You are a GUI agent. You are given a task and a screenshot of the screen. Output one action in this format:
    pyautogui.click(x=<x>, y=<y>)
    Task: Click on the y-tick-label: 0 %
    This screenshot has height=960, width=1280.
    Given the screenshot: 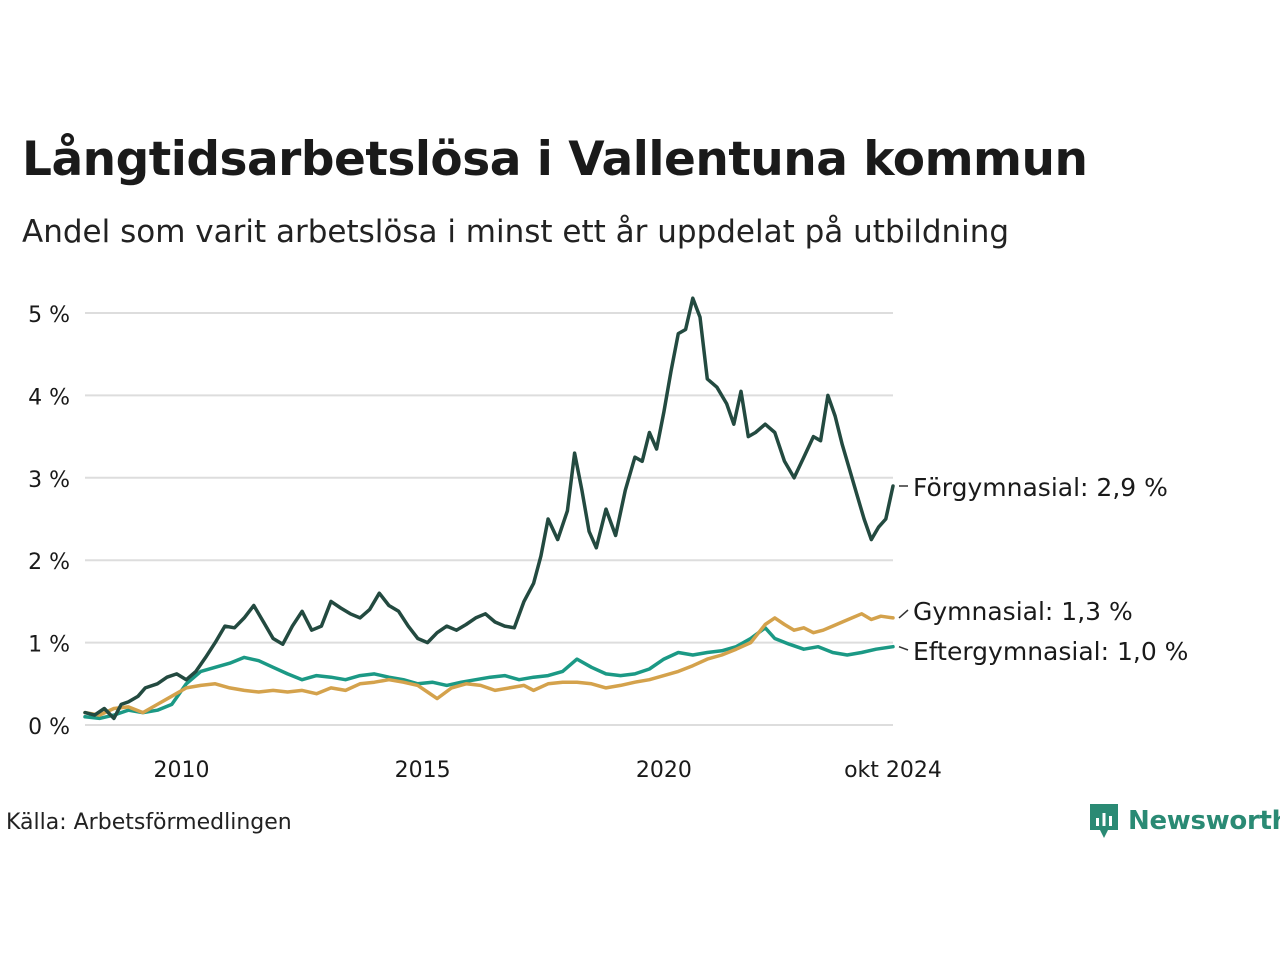 What is the action you would take?
    pyautogui.click(x=49, y=727)
    